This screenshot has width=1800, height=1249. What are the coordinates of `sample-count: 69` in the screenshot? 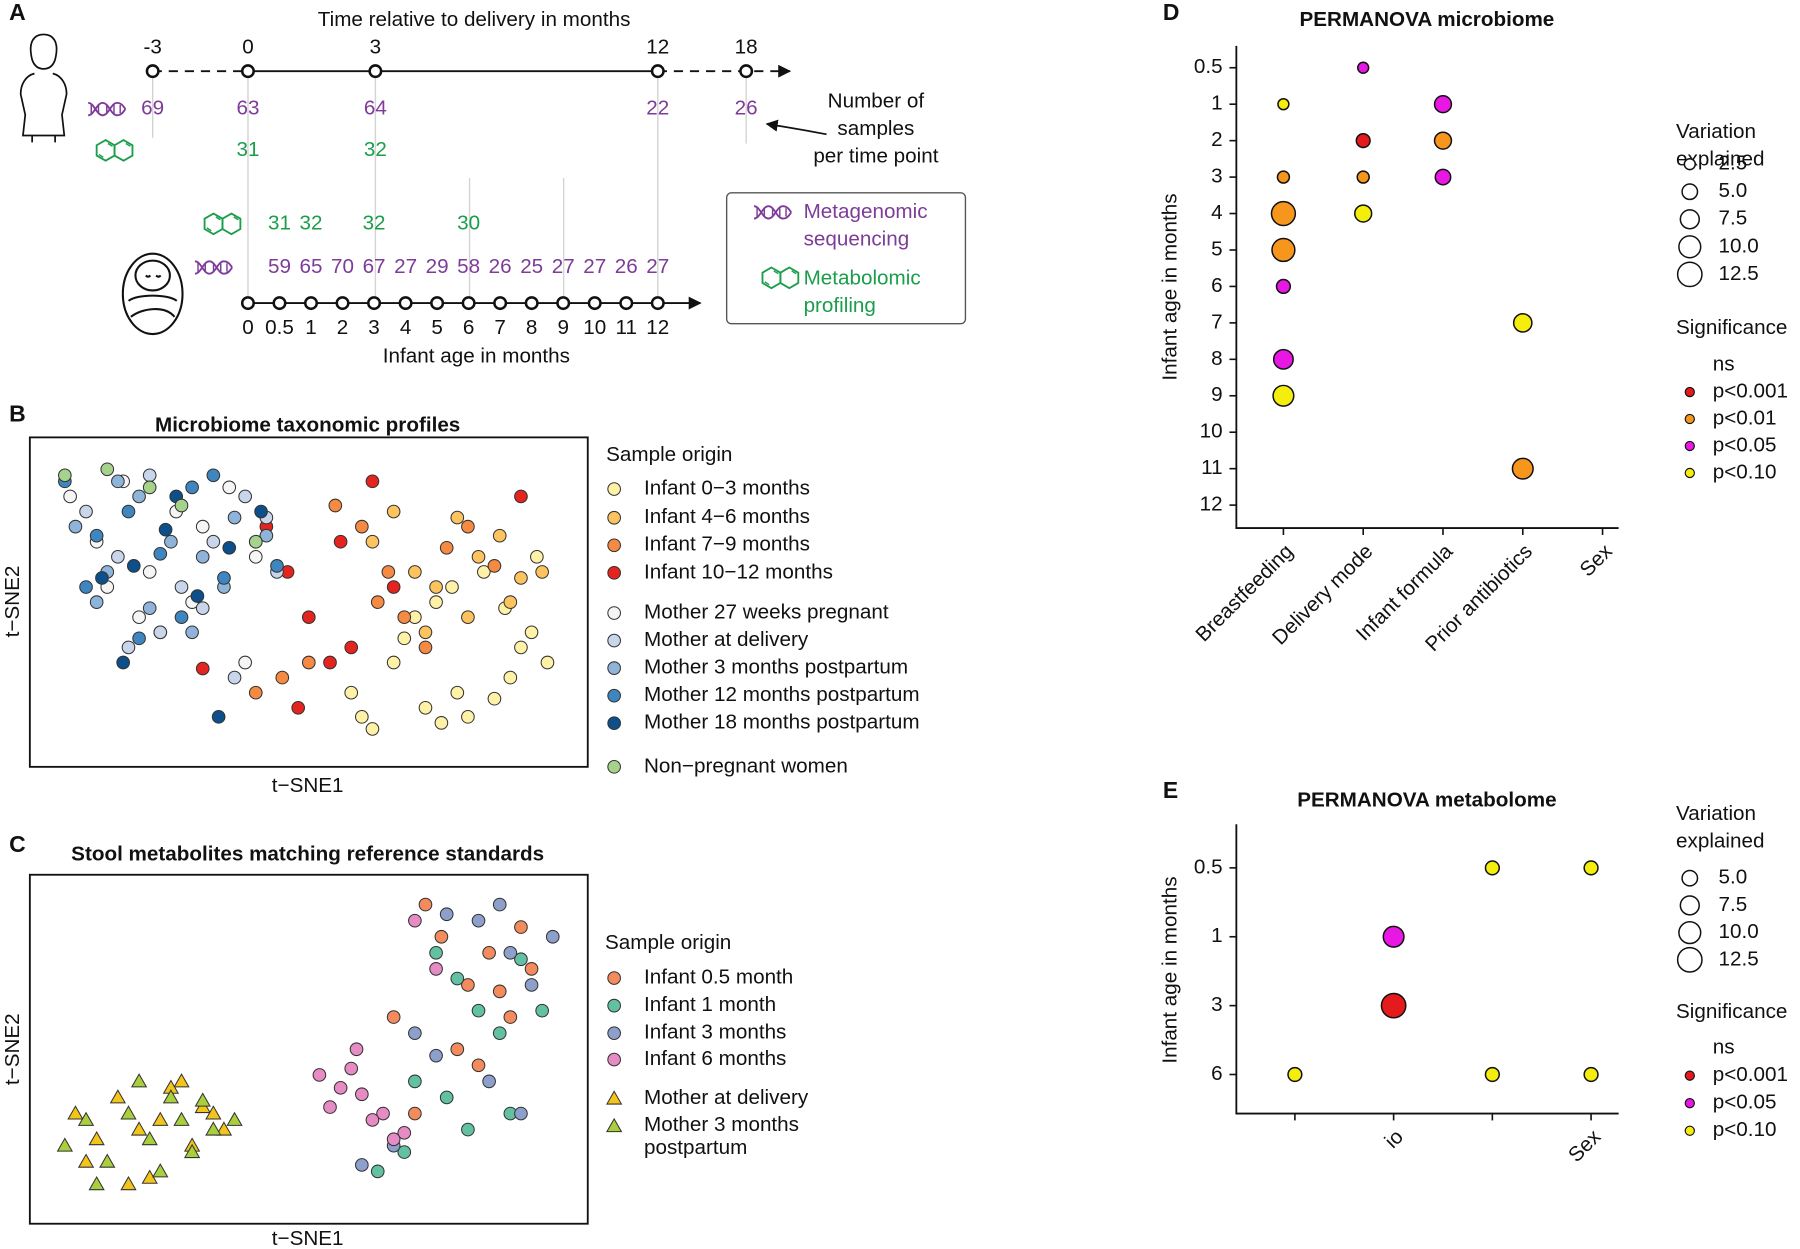 It's located at (152, 108).